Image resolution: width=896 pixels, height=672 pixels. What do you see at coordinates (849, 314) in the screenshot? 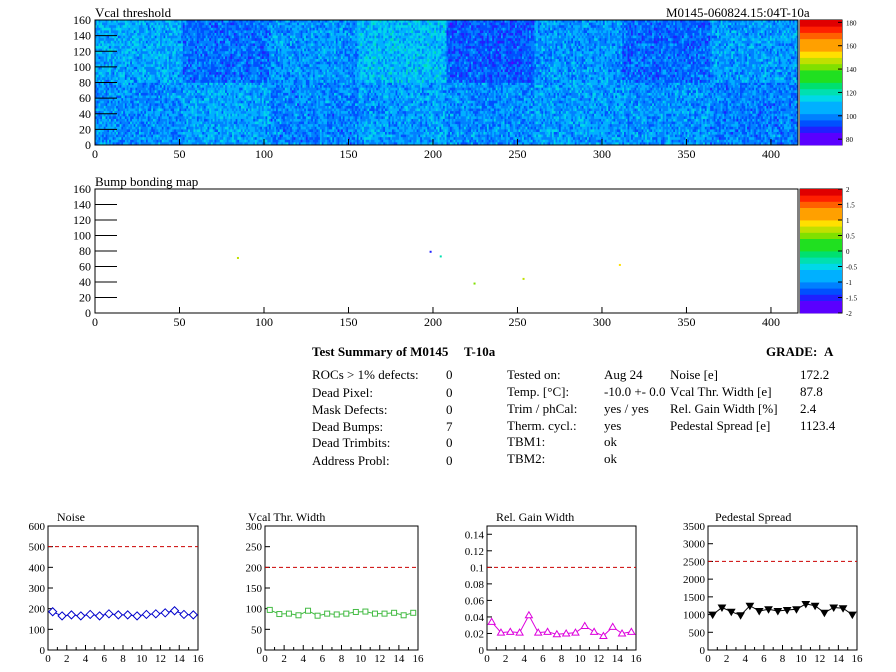
I see `colorbar-tick-label: -2` at bounding box center [849, 314].